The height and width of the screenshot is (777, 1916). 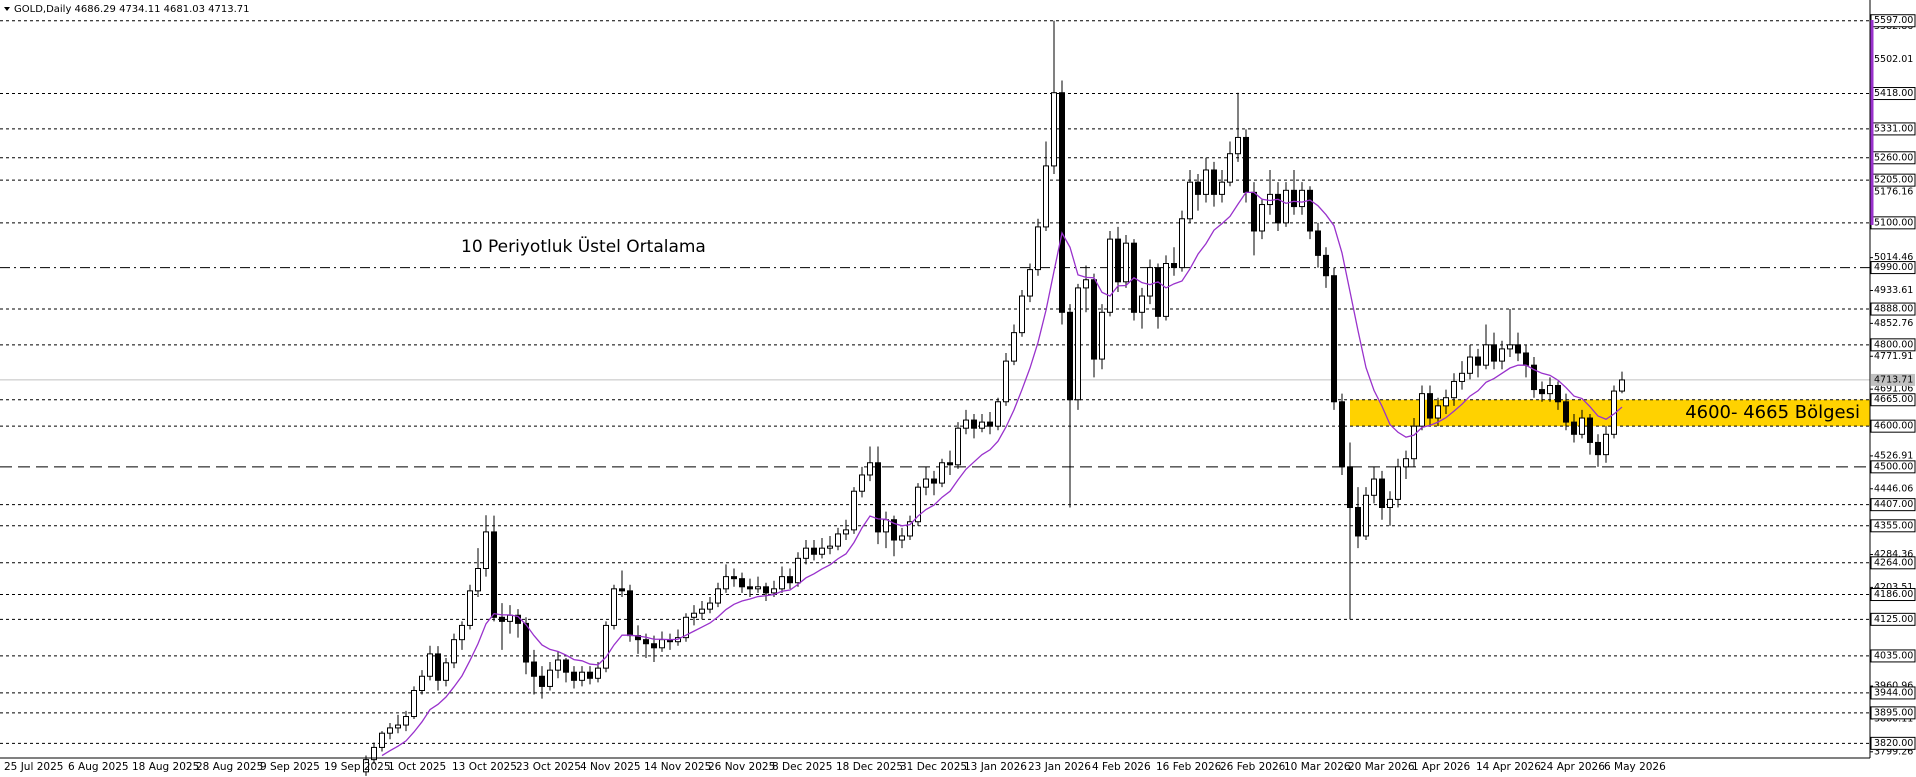 What do you see at coordinates (1893, 426) in the screenshot?
I see `level-label: 4600.00` at bounding box center [1893, 426].